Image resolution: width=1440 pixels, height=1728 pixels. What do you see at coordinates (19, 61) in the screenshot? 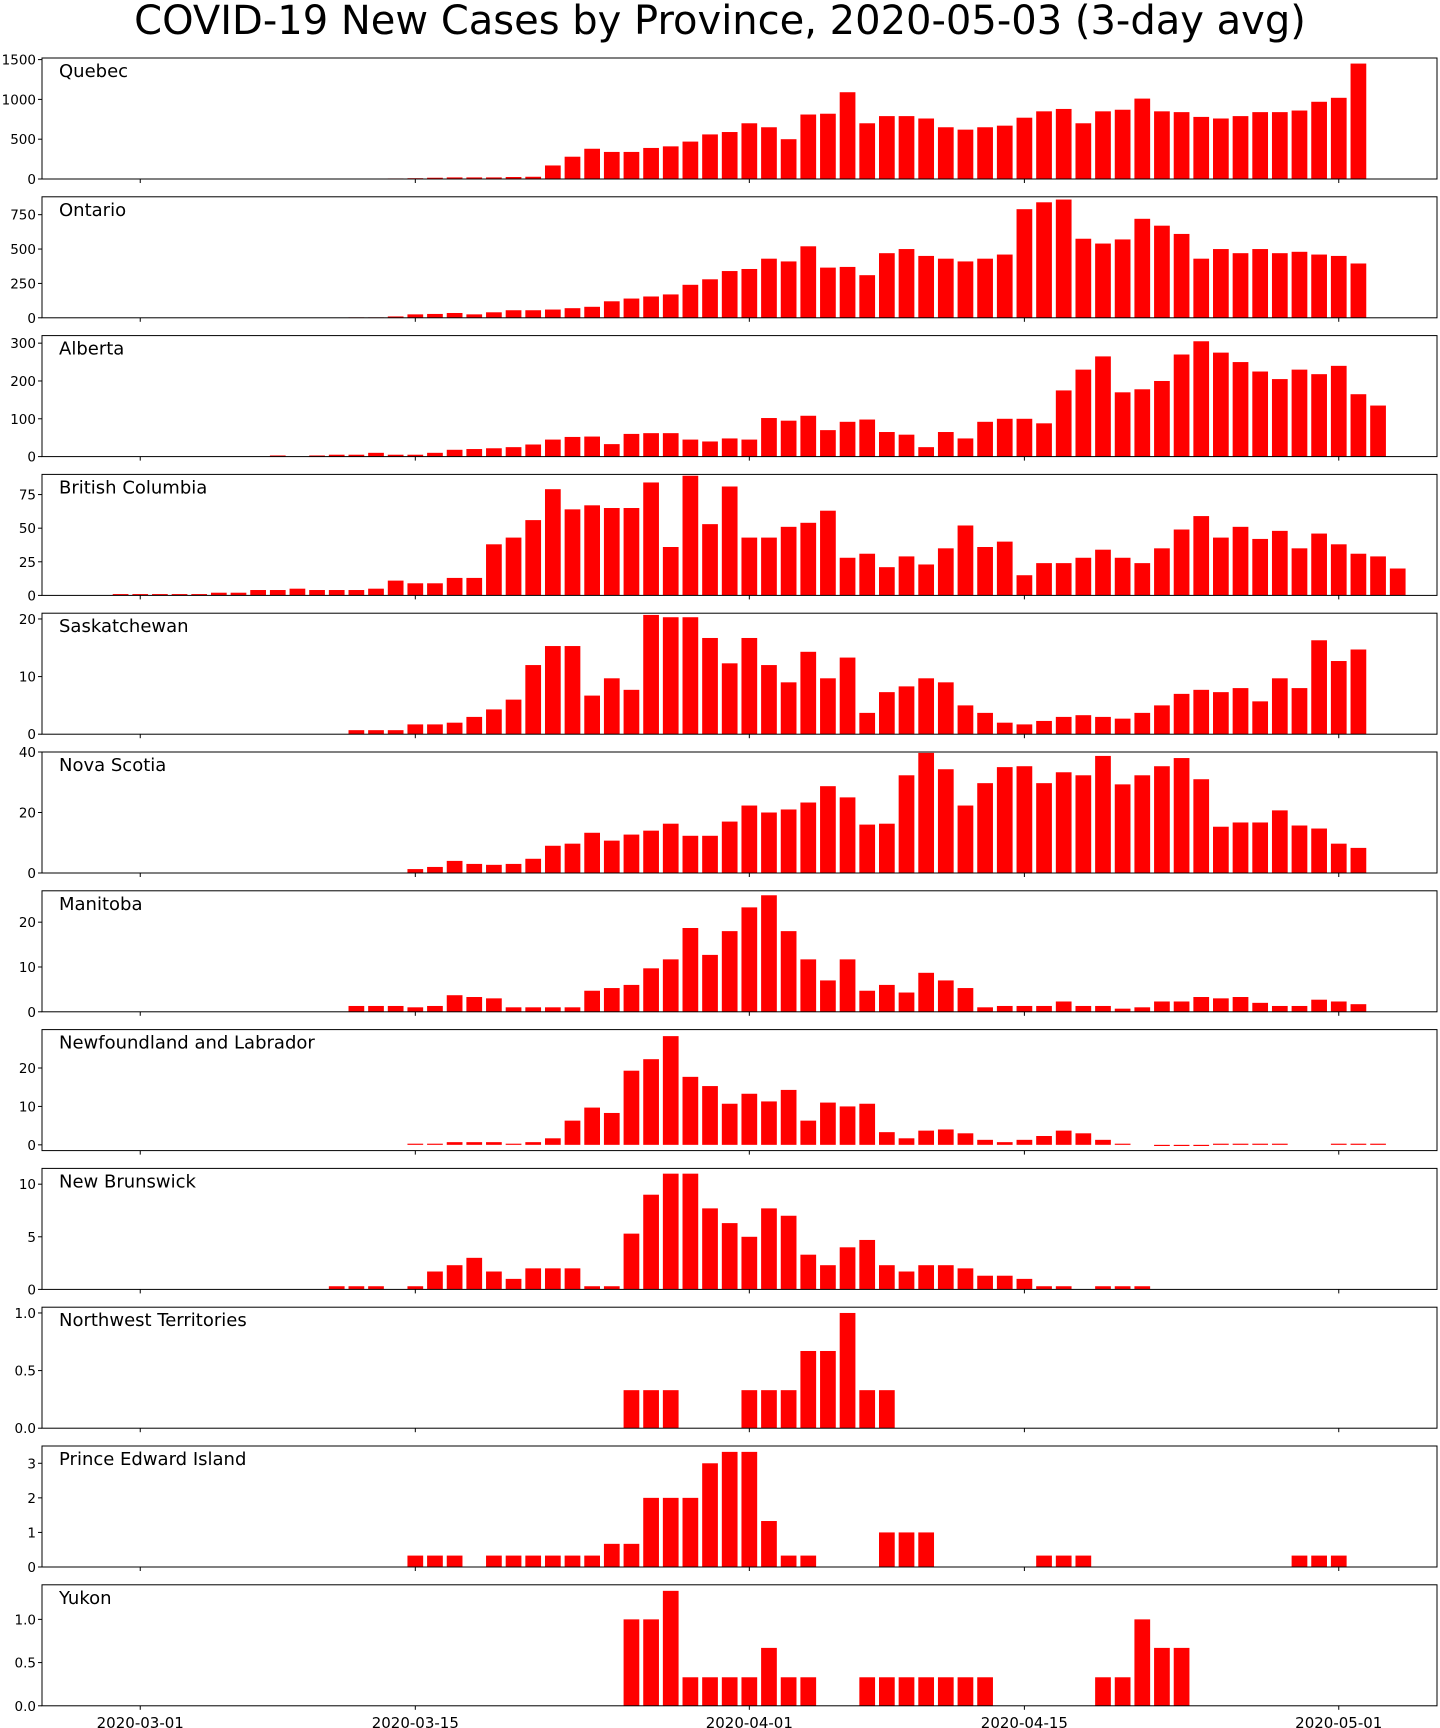
I see `y-tick-label: 1500` at bounding box center [19, 61].